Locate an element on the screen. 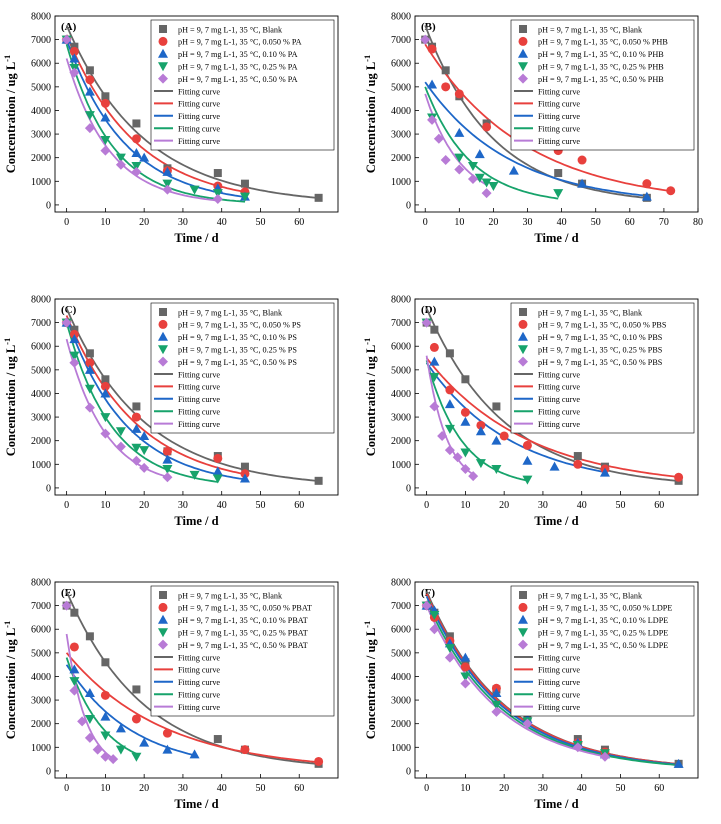 The height and width of the screenshot is (824, 721). legend-entry: pH = 9, 7 mg L-1, 35 °C, 0.25 % LDPE is located at coordinates (603, 633).